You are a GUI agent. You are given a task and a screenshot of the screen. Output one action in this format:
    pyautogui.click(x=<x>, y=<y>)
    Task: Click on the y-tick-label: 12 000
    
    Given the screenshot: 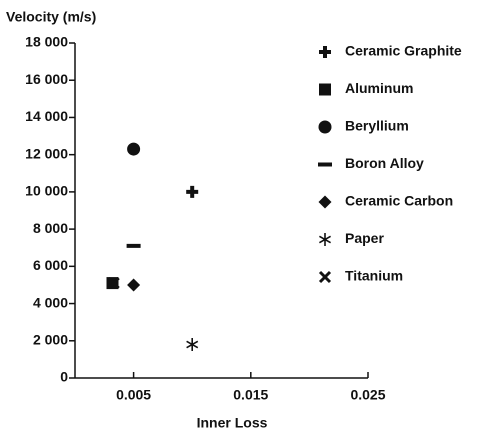 What is the action you would take?
    pyautogui.click(x=46, y=153)
    